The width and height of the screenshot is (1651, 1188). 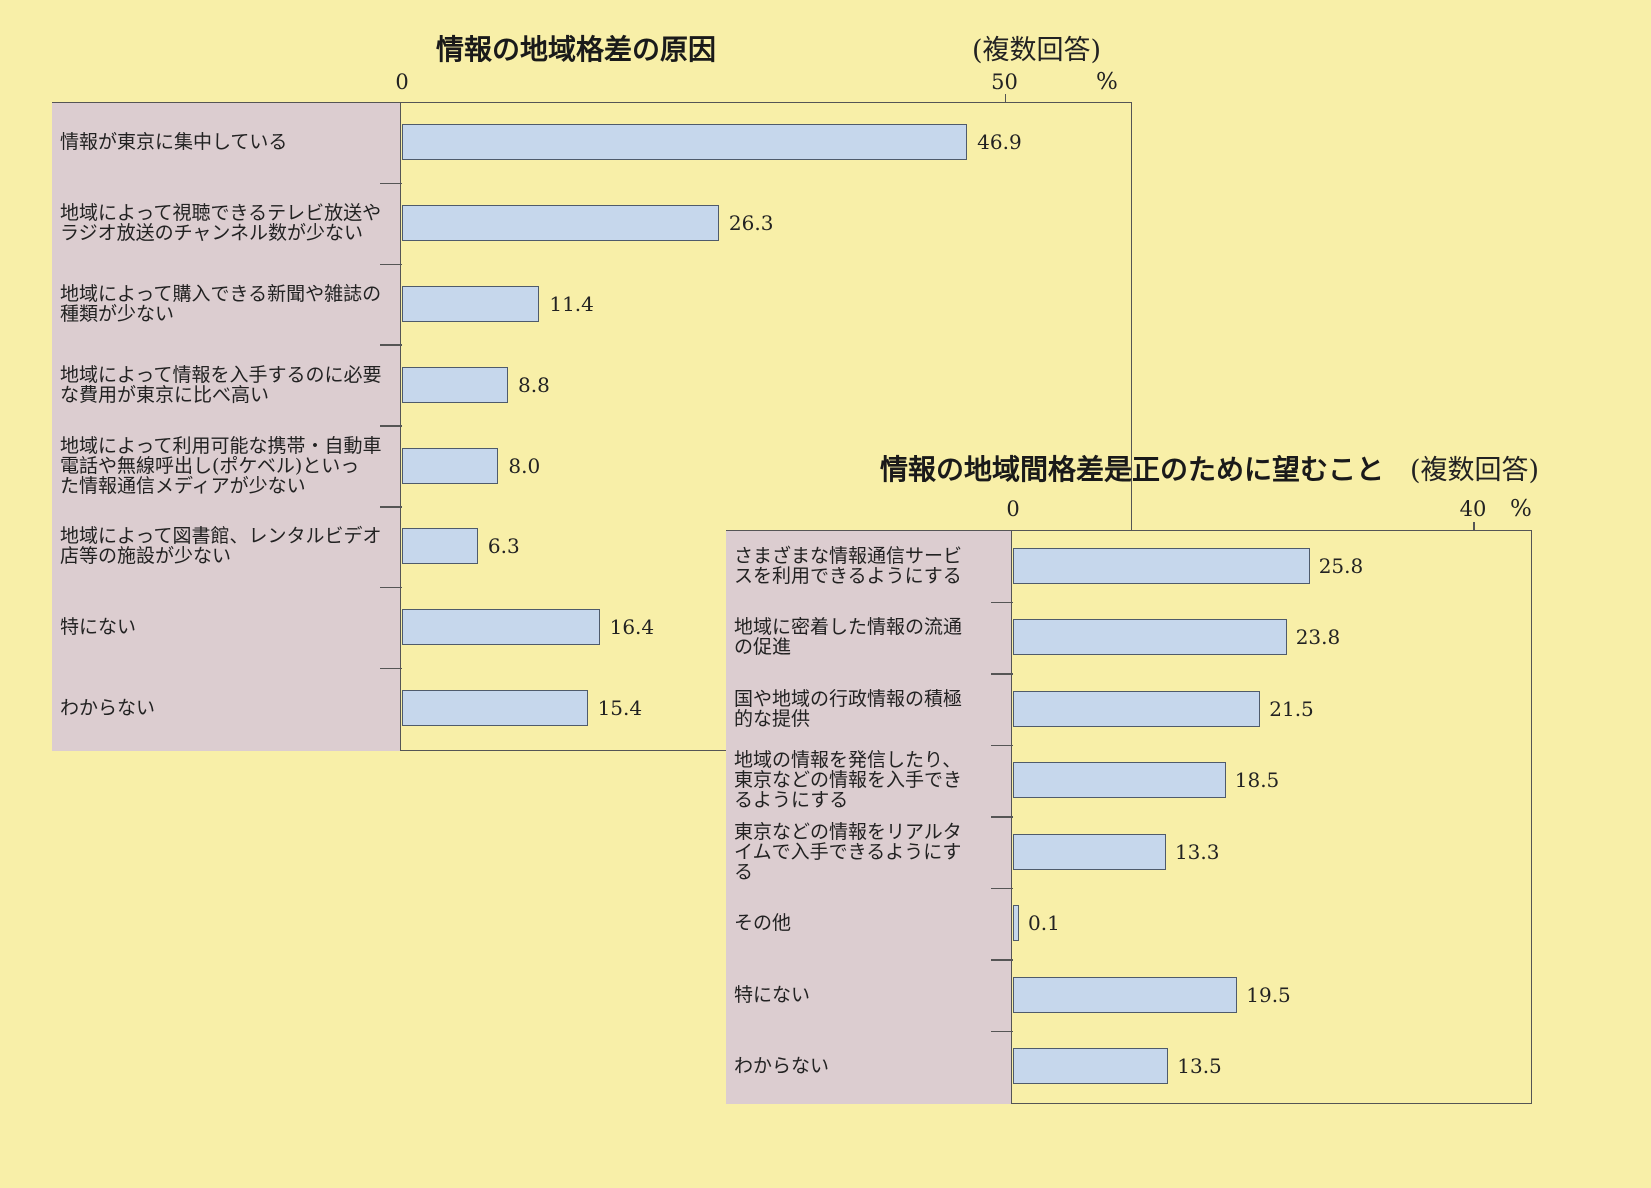 What do you see at coordinates (999, 142) in the screenshot?
I see `bar-value-label: 46.9` at bounding box center [999, 142].